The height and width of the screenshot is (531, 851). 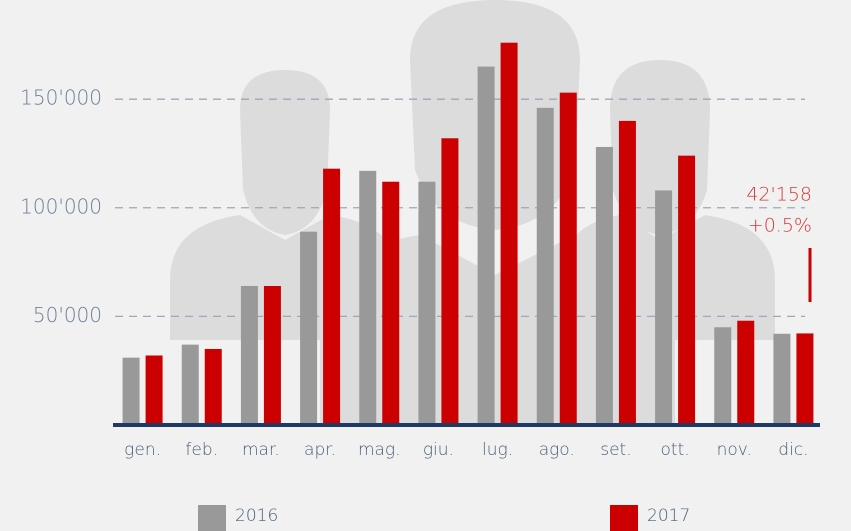 I want to click on legend-label: 2017, so click(x=668, y=516).